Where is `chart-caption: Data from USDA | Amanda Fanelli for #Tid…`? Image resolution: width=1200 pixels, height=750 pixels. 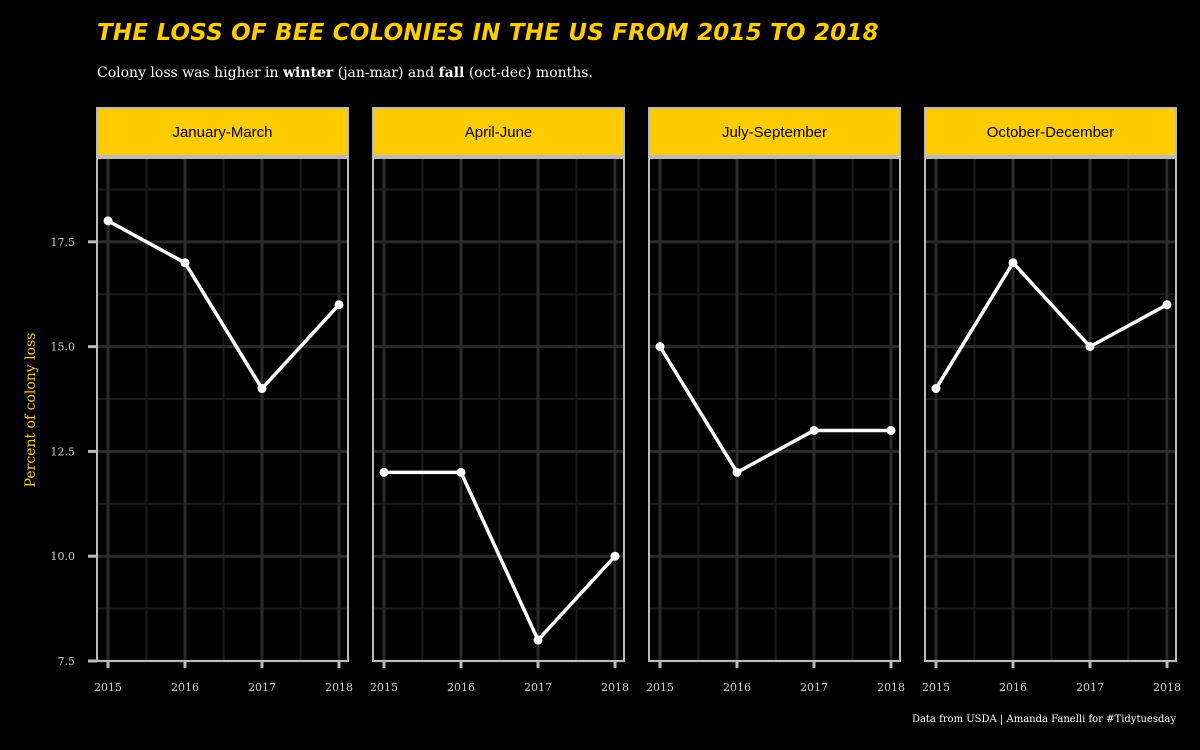 chart-caption: Data from USDA | Amanda Fanelli for #Tid… is located at coordinates (1043, 719).